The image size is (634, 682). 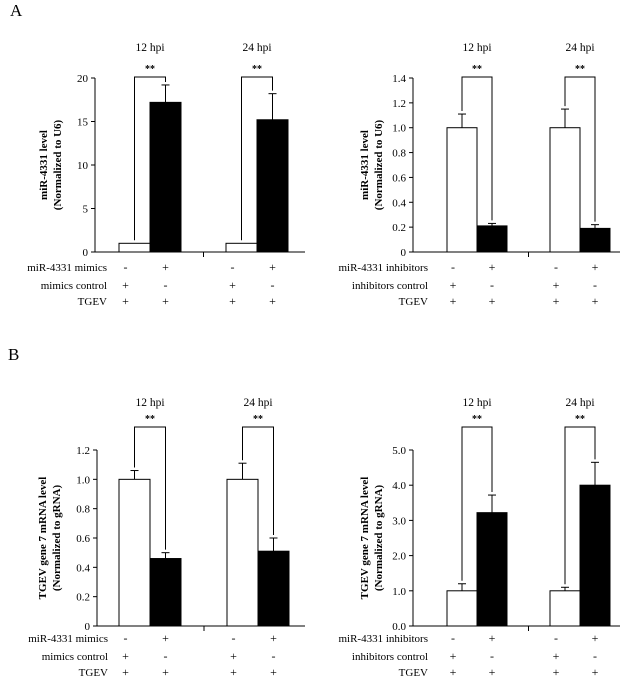 What do you see at coordinates (68, 639) in the screenshot?
I see `condition-label: miR-4331 mimics` at bounding box center [68, 639].